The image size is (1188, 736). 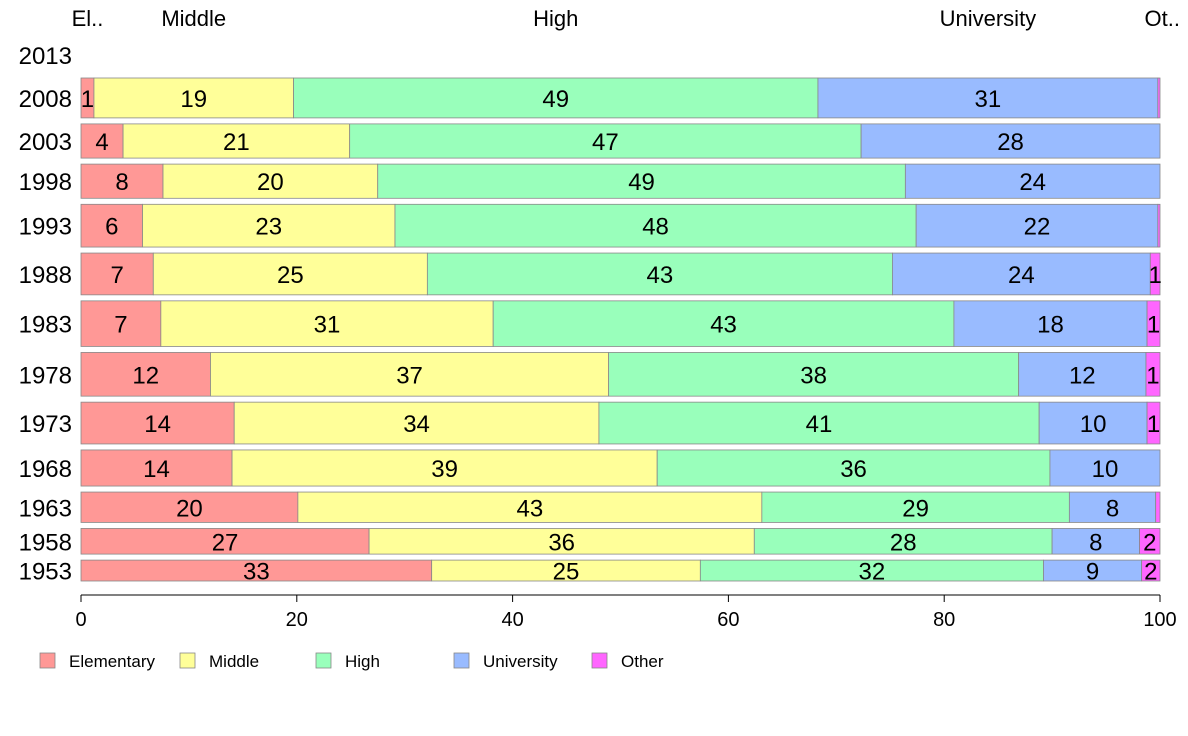 I want to click on year-label-1983: 1983, so click(x=45, y=325).